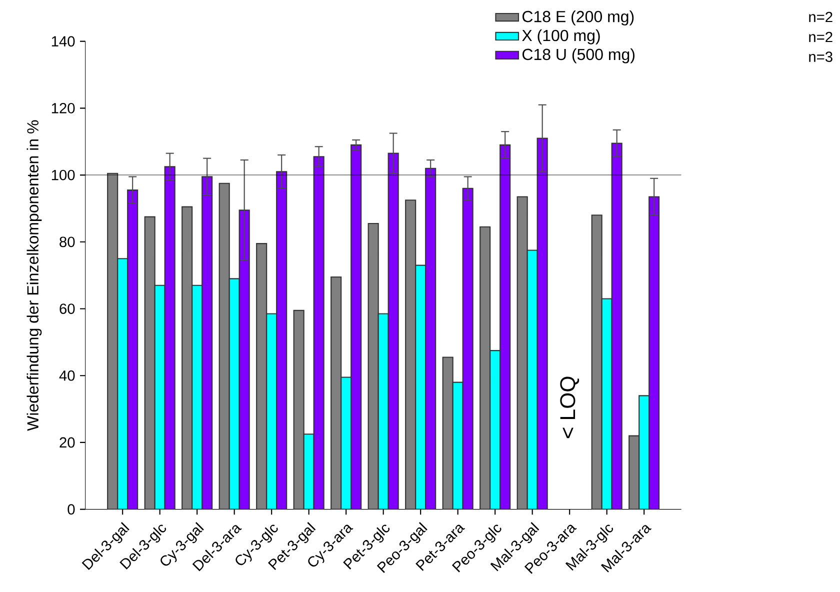  I want to click on y-tick-label: 60, so click(67, 309).